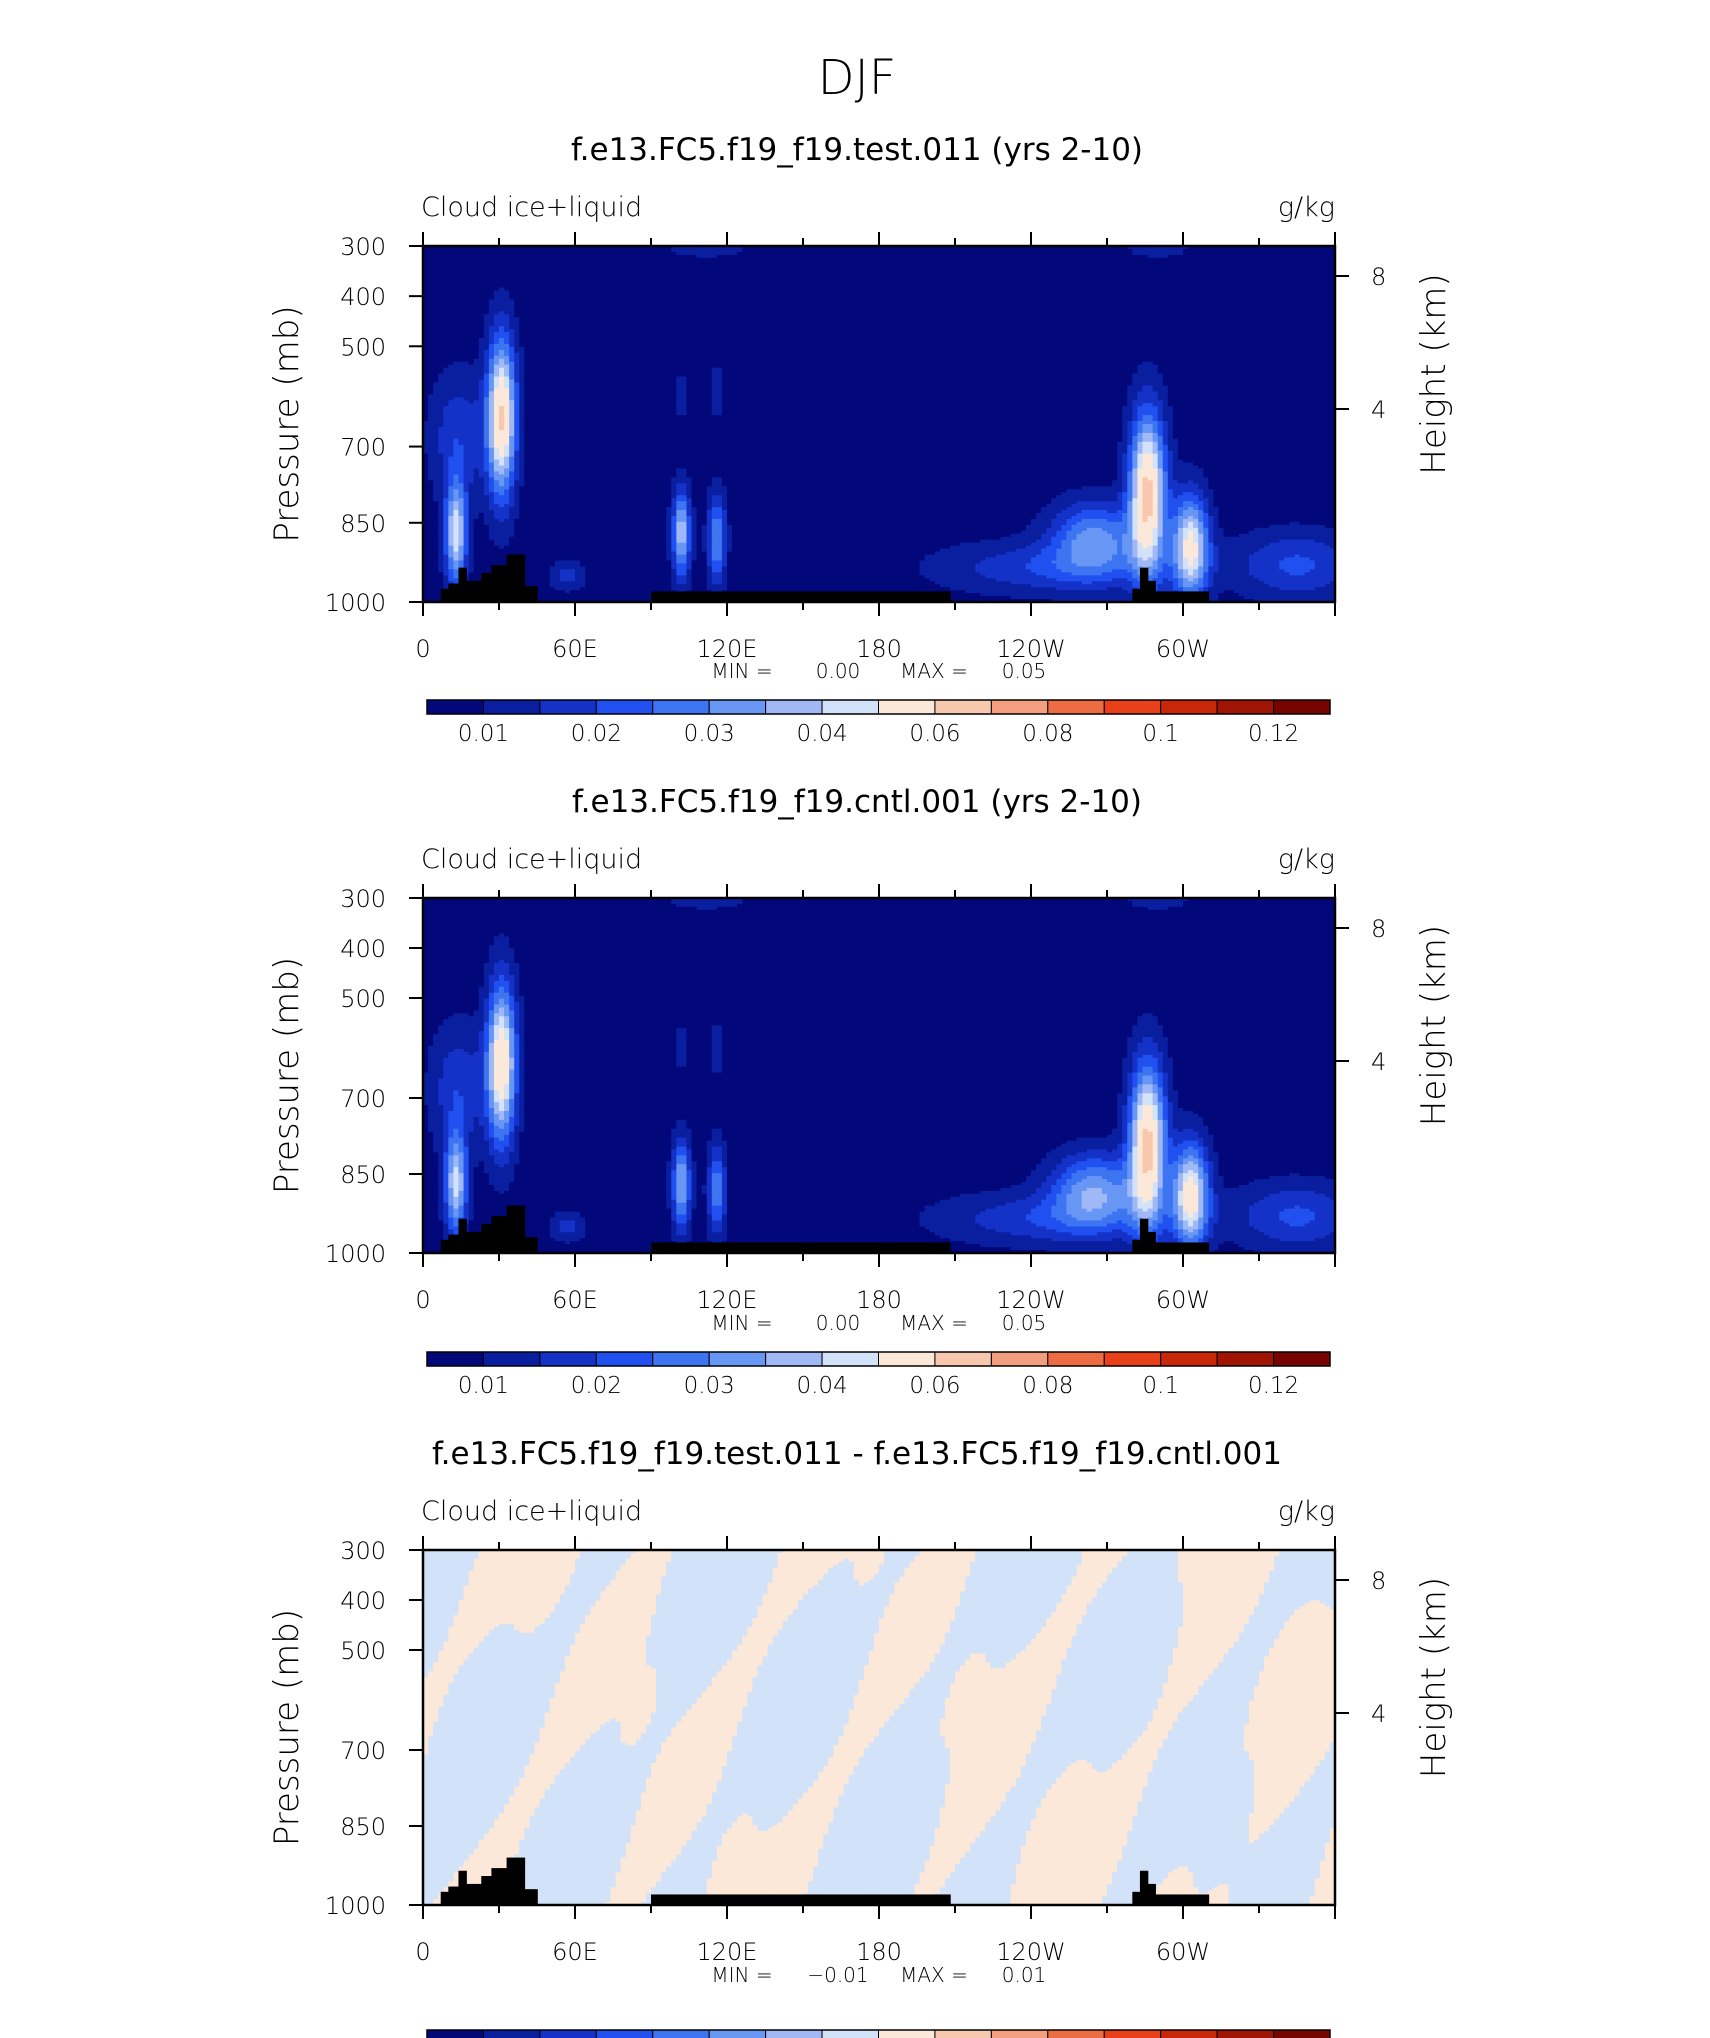 This screenshot has height=2038, width=1710. Describe the element at coordinates (1378, 1714) in the screenshot. I see `y2-tick-label: 4` at that location.